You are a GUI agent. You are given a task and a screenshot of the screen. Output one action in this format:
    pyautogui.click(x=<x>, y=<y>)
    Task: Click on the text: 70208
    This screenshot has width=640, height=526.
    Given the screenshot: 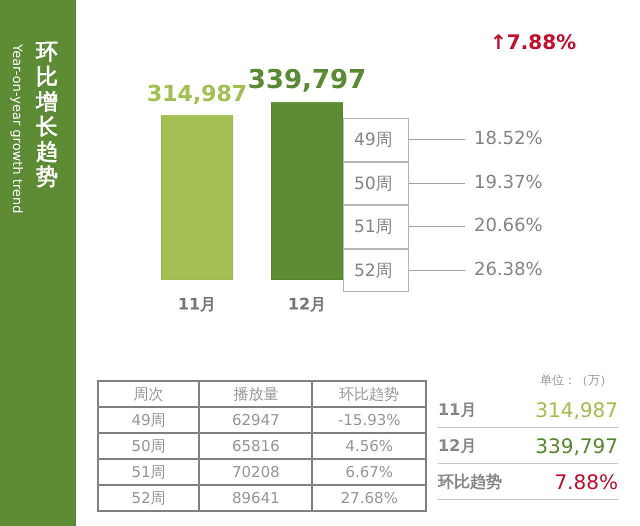 What is the action you would take?
    pyautogui.click(x=255, y=472)
    